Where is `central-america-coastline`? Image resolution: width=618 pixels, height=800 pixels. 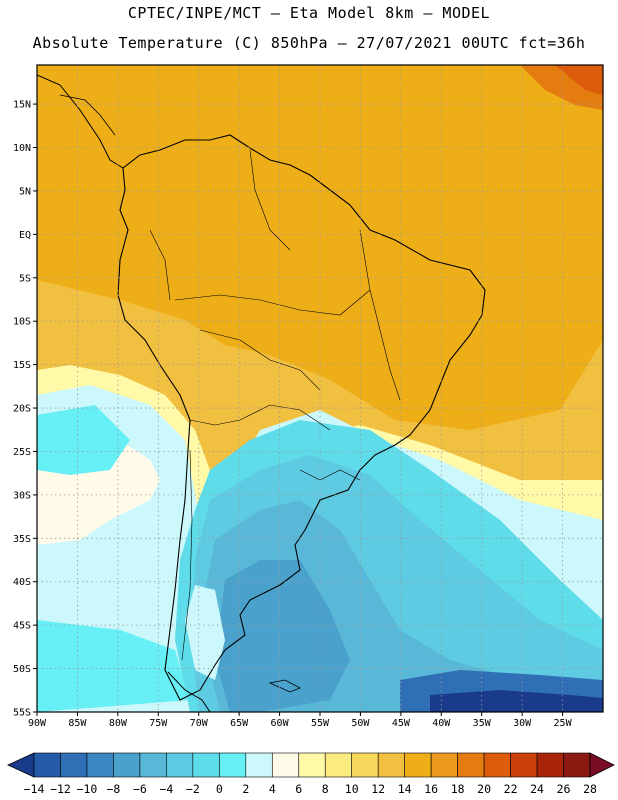 central-america-coastline is located at coordinates (80, 121).